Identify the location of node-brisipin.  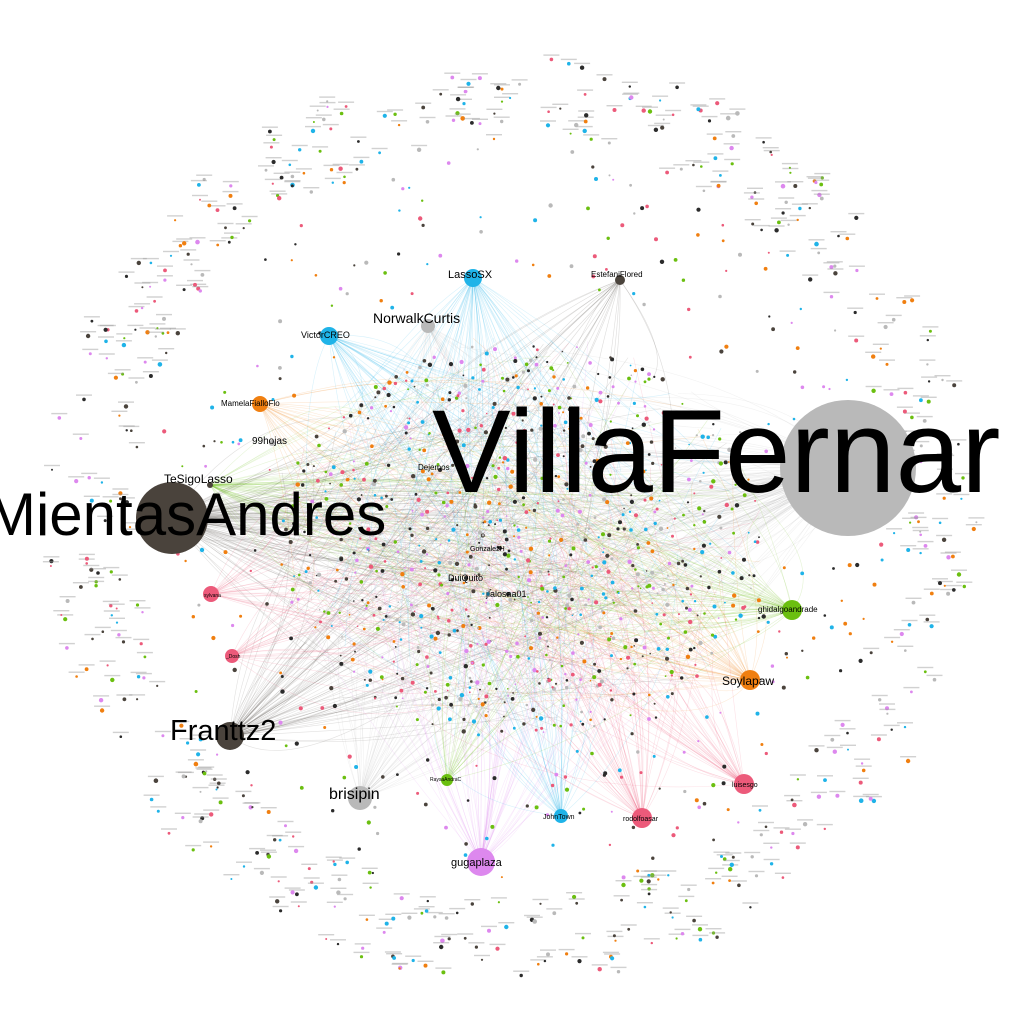
(360, 798).